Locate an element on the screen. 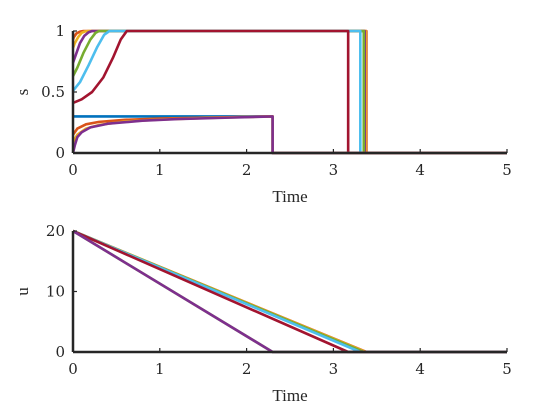  plot-u-y-tick-label: 20 is located at coordinates (55, 231).